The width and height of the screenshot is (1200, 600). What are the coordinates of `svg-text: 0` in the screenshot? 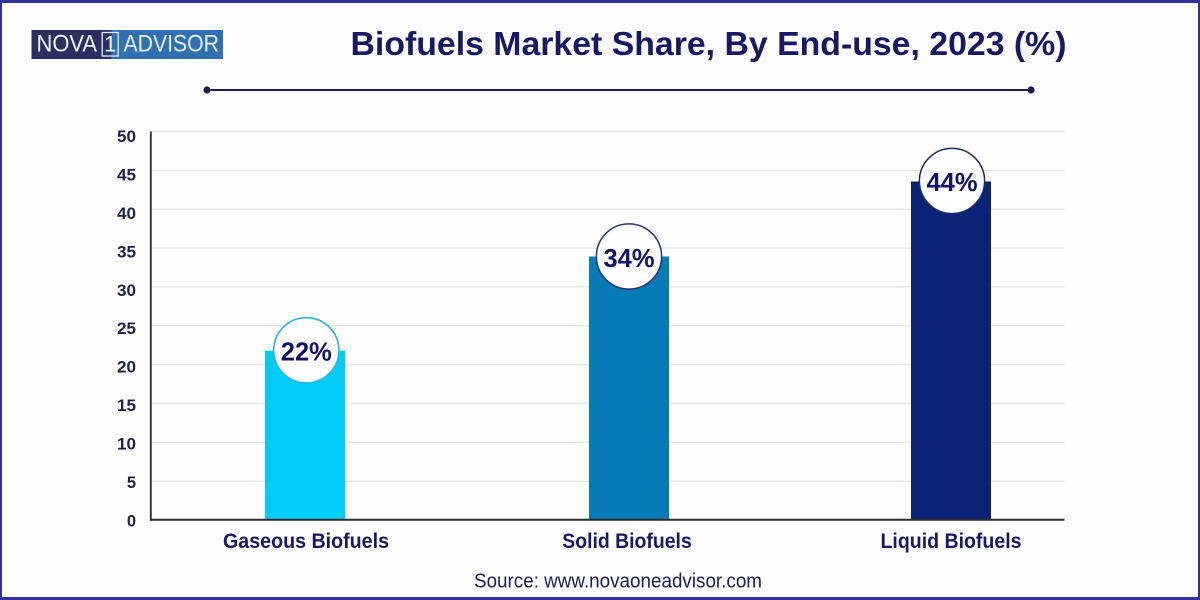 It's located at (131, 522).